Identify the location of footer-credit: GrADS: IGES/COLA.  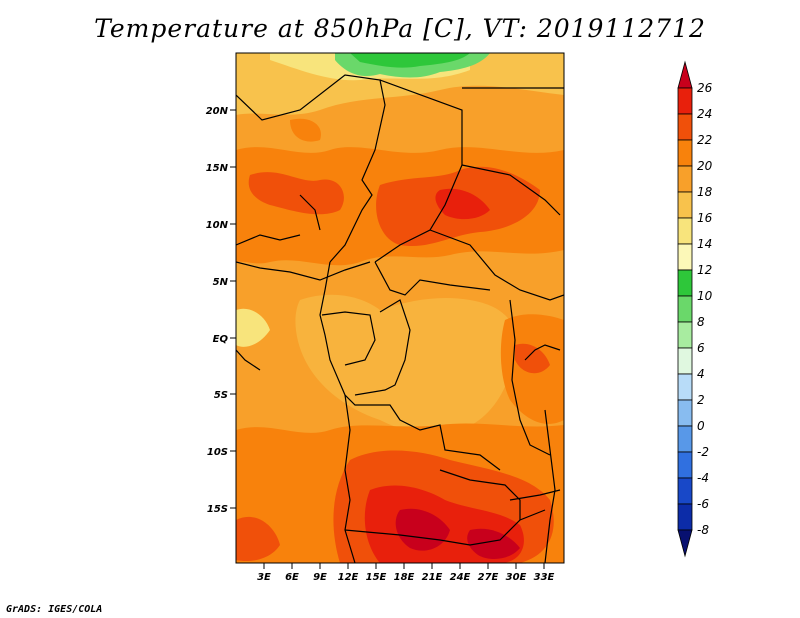
(54, 609).